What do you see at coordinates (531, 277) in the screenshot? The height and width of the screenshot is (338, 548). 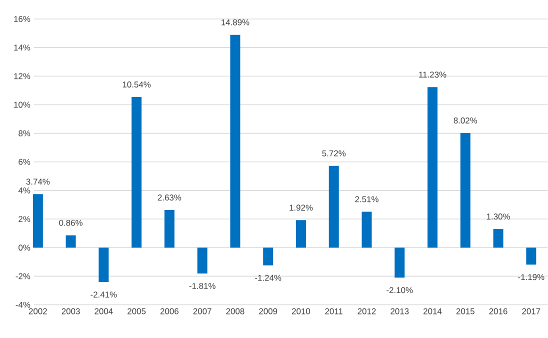 I see `data-label: -1.19%` at bounding box center [531, 277].